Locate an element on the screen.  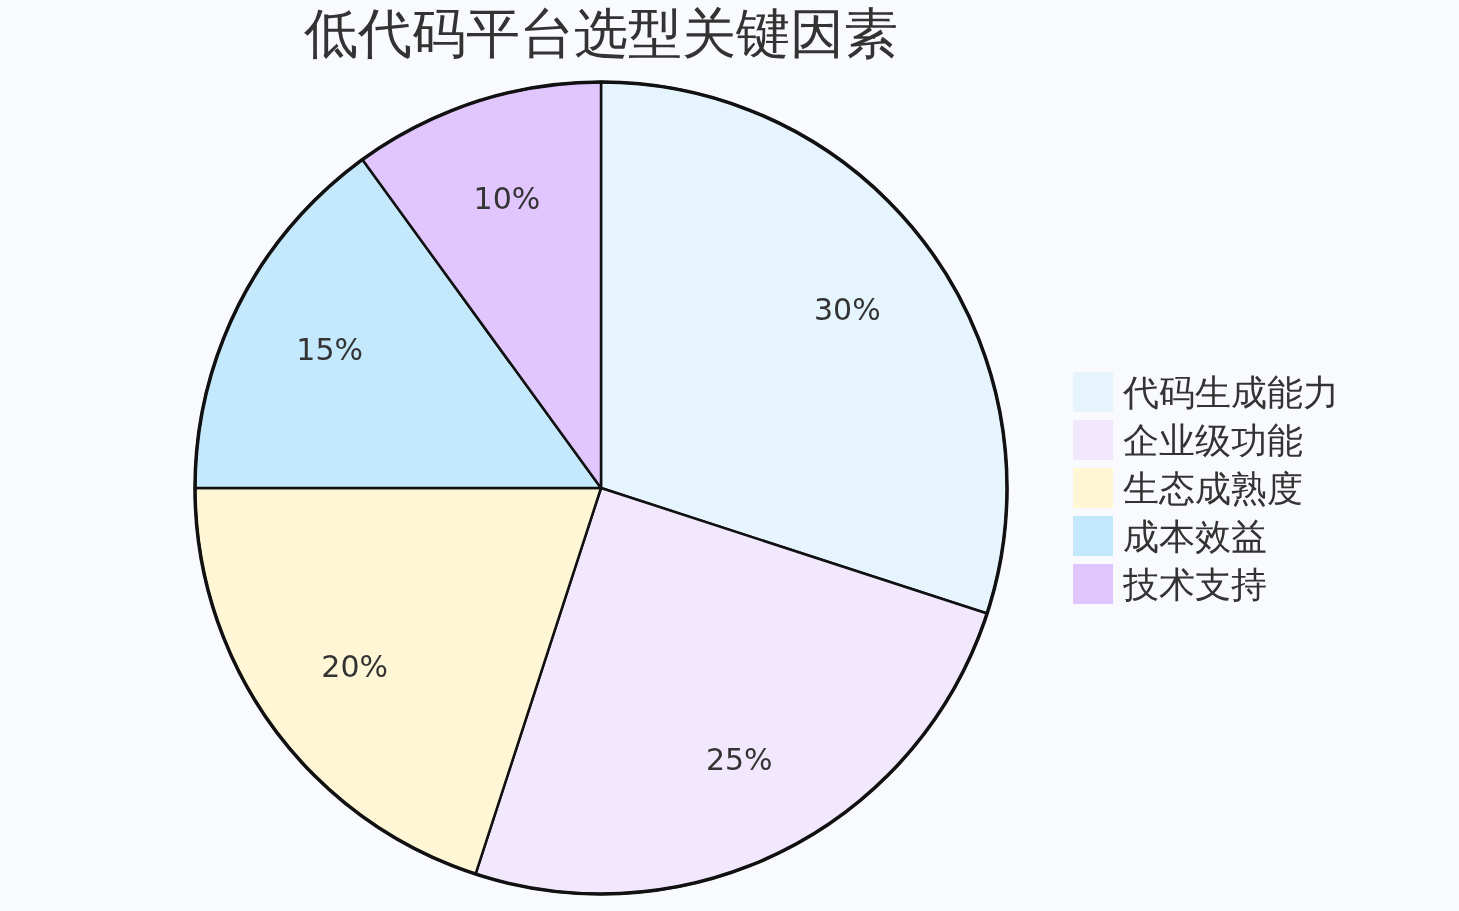
chart-title: 低代码平台选型关键因素 is located at coordinates (601, 33).